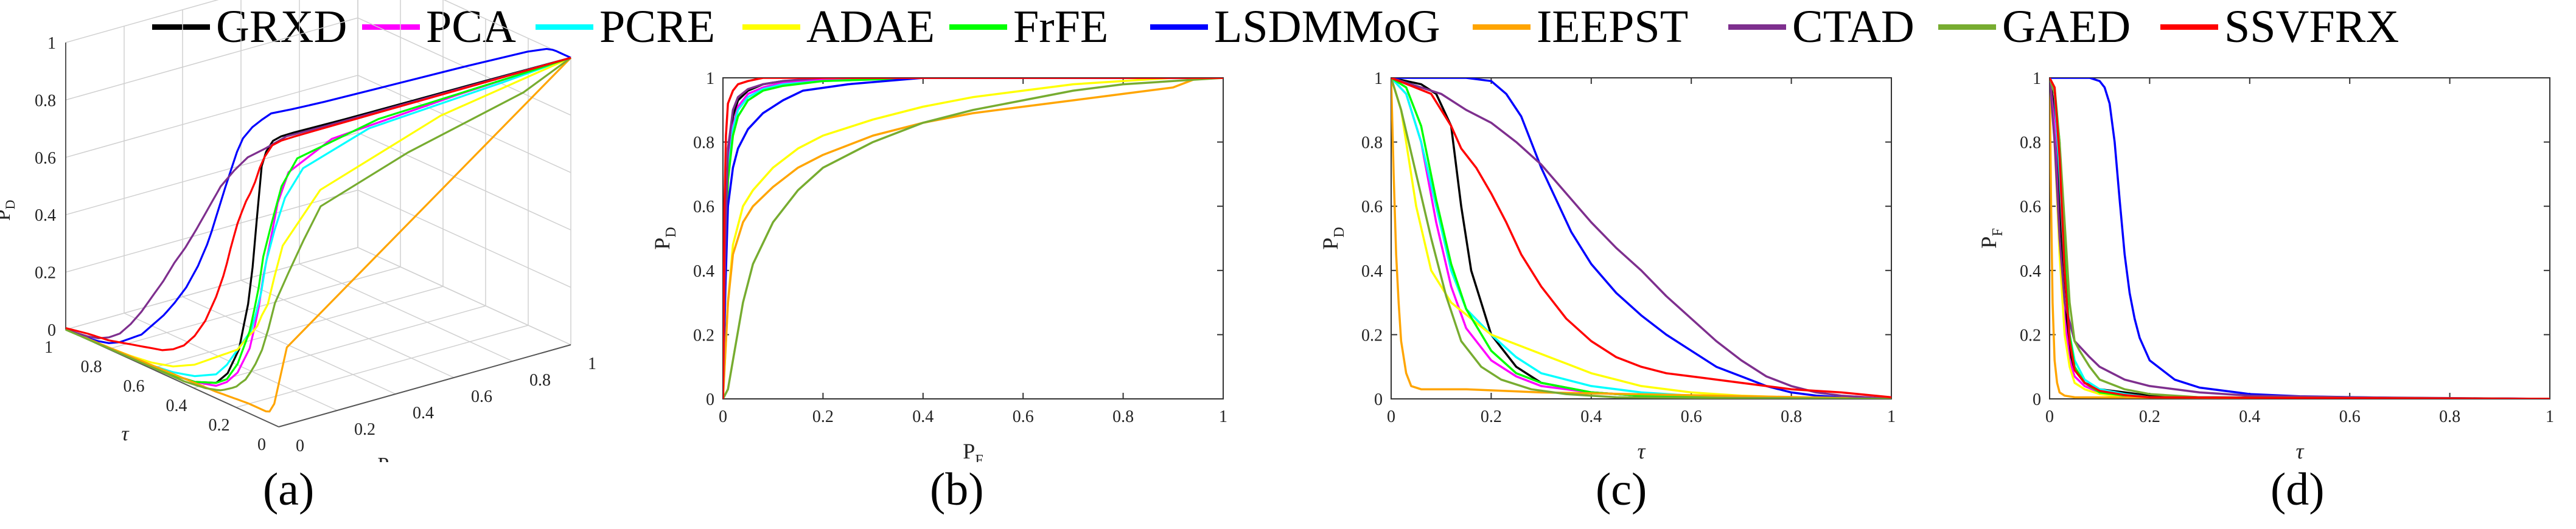 The image size is (2576, 529). I want to click on y-axis-label-sub: D, so click(1339, 232).